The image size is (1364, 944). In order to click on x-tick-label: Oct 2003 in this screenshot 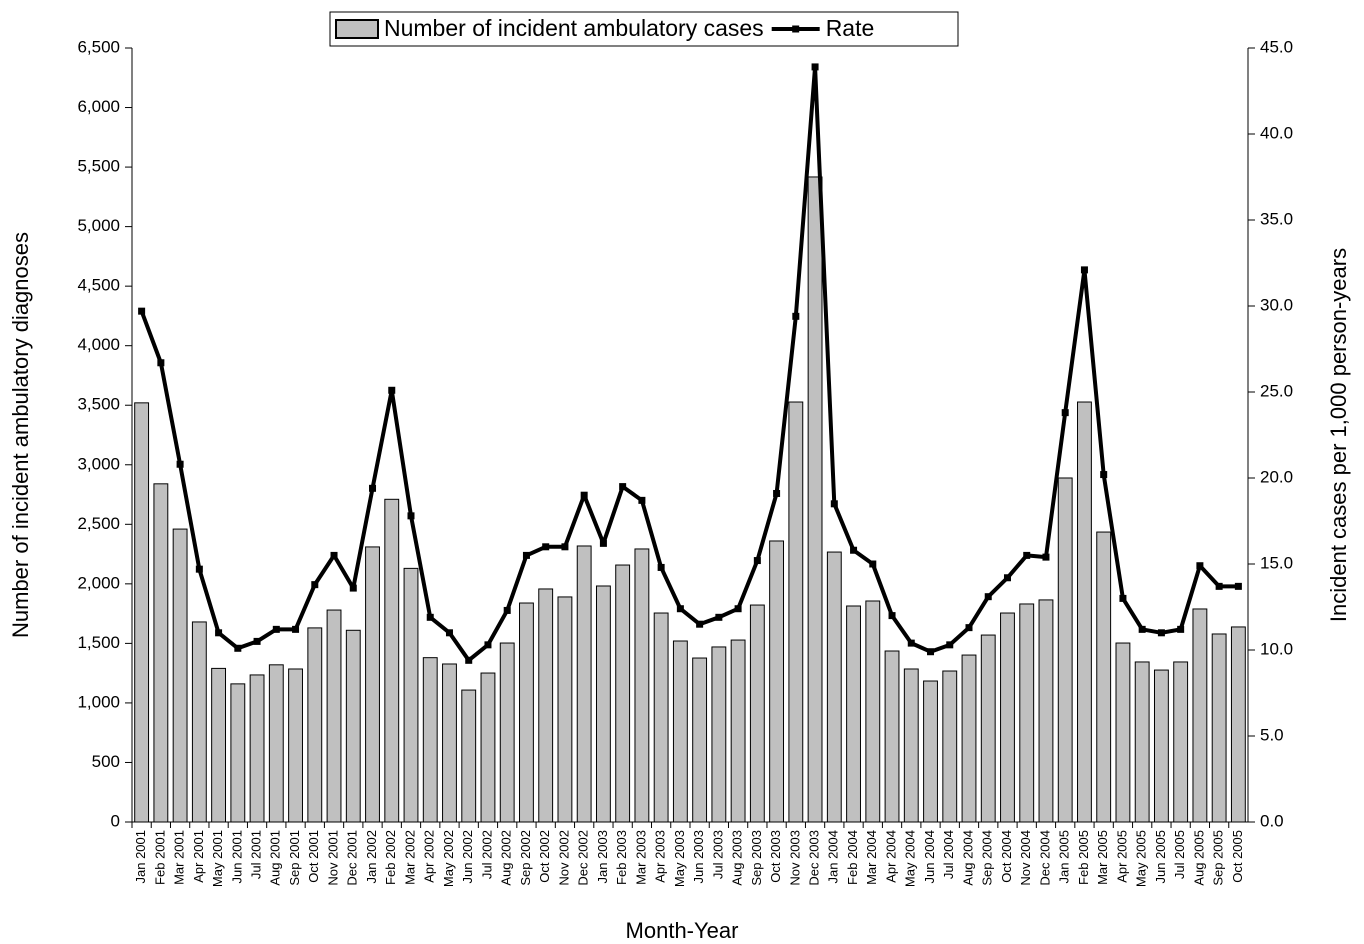, I will do `click(775, 856)`.